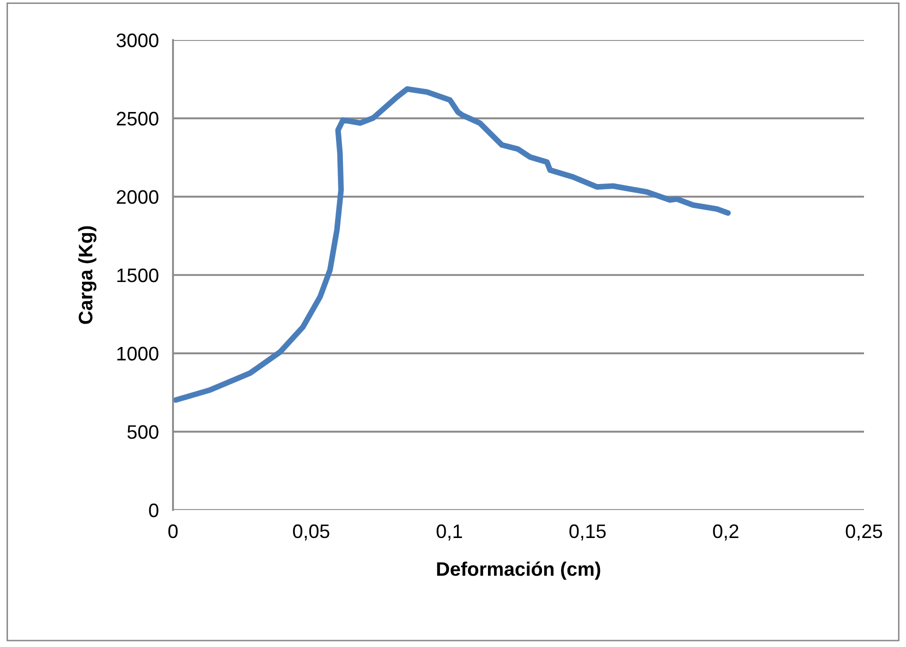  I want to click on y-tick-label: 3000, so click(137, 40).